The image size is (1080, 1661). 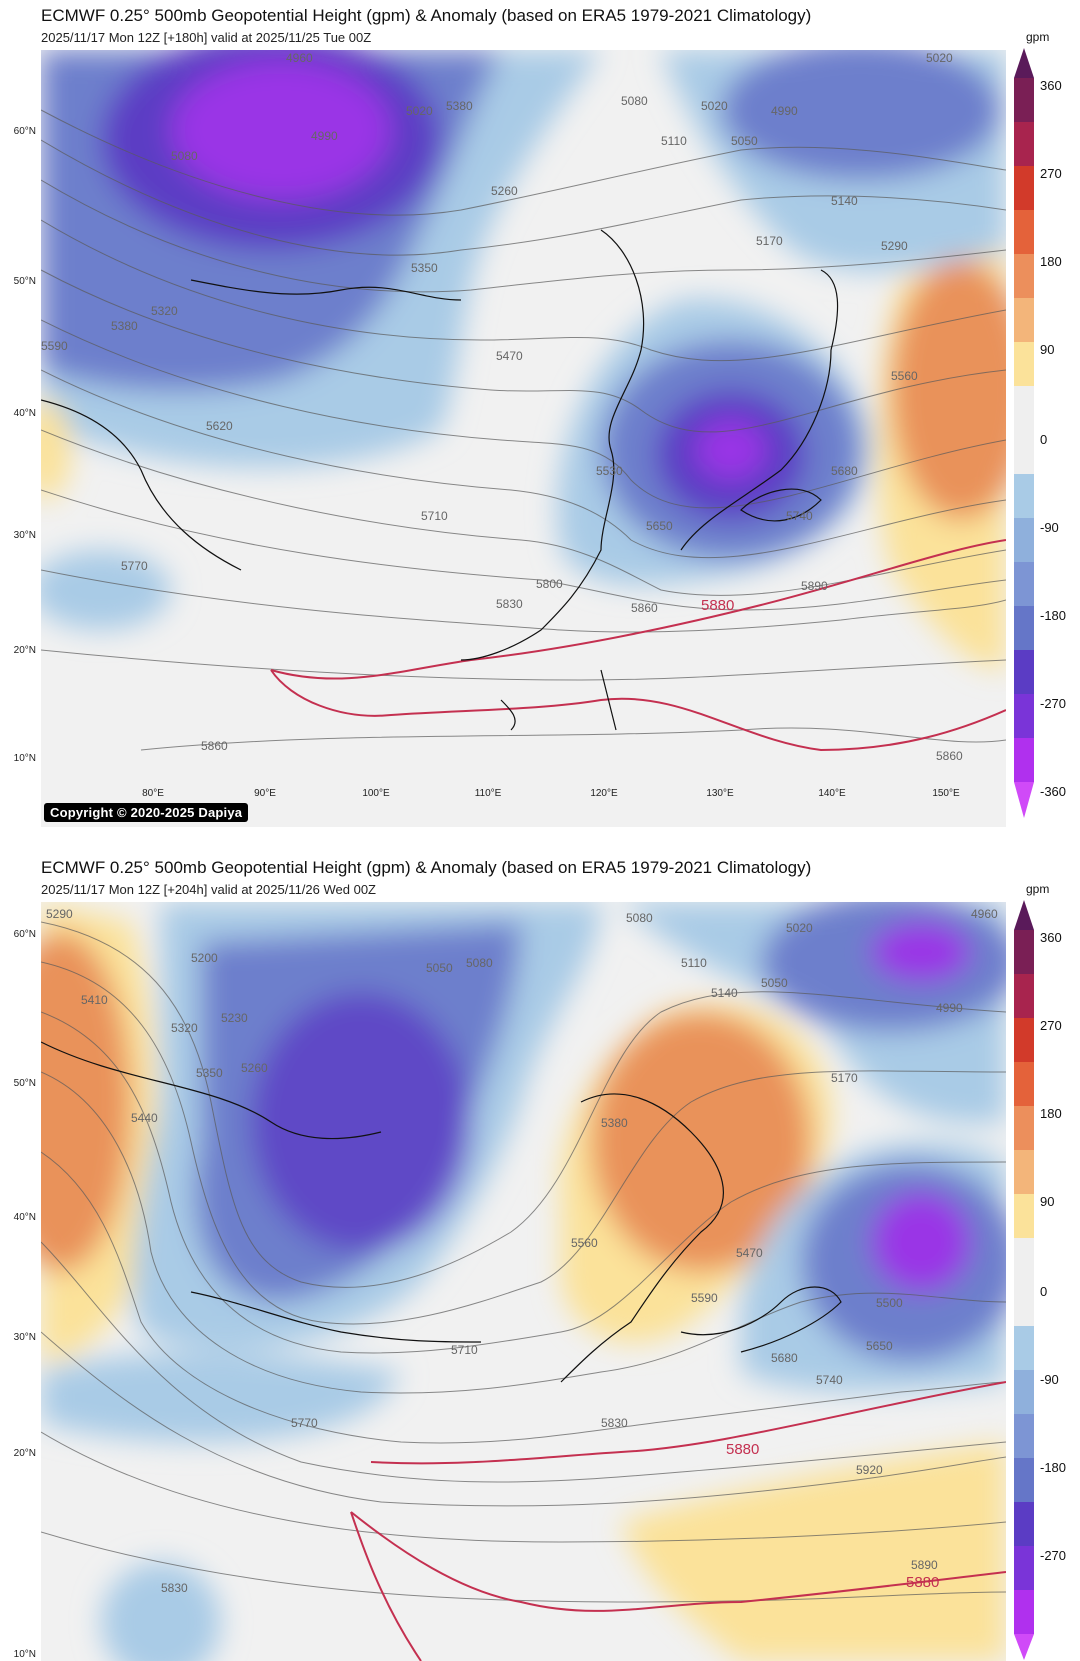 What do you see at coordinates (1053, 791) in the screenshot?
I see `colorbar-tick: -360` at bounding box center [1053, 791].